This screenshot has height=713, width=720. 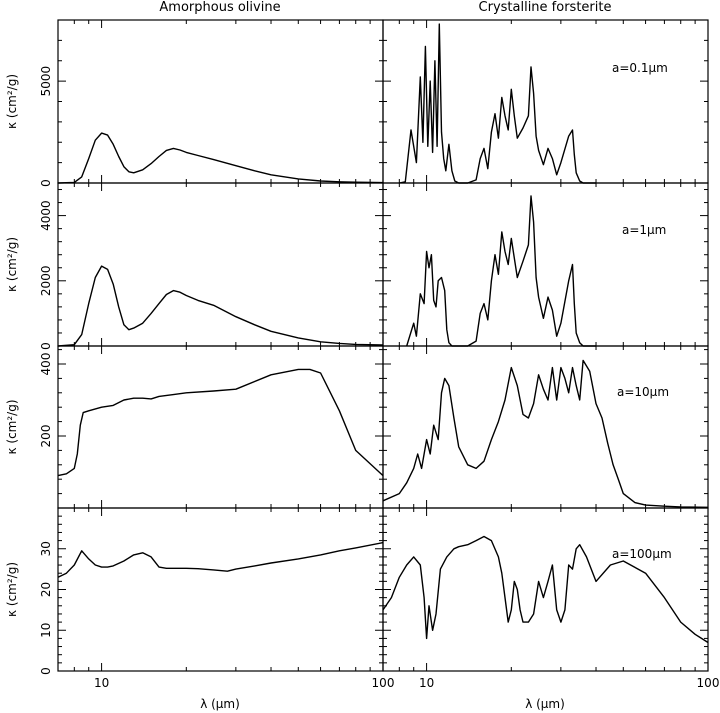 I want to click on x-axis-label-right: λ (μm), so click(x=545, y=704).